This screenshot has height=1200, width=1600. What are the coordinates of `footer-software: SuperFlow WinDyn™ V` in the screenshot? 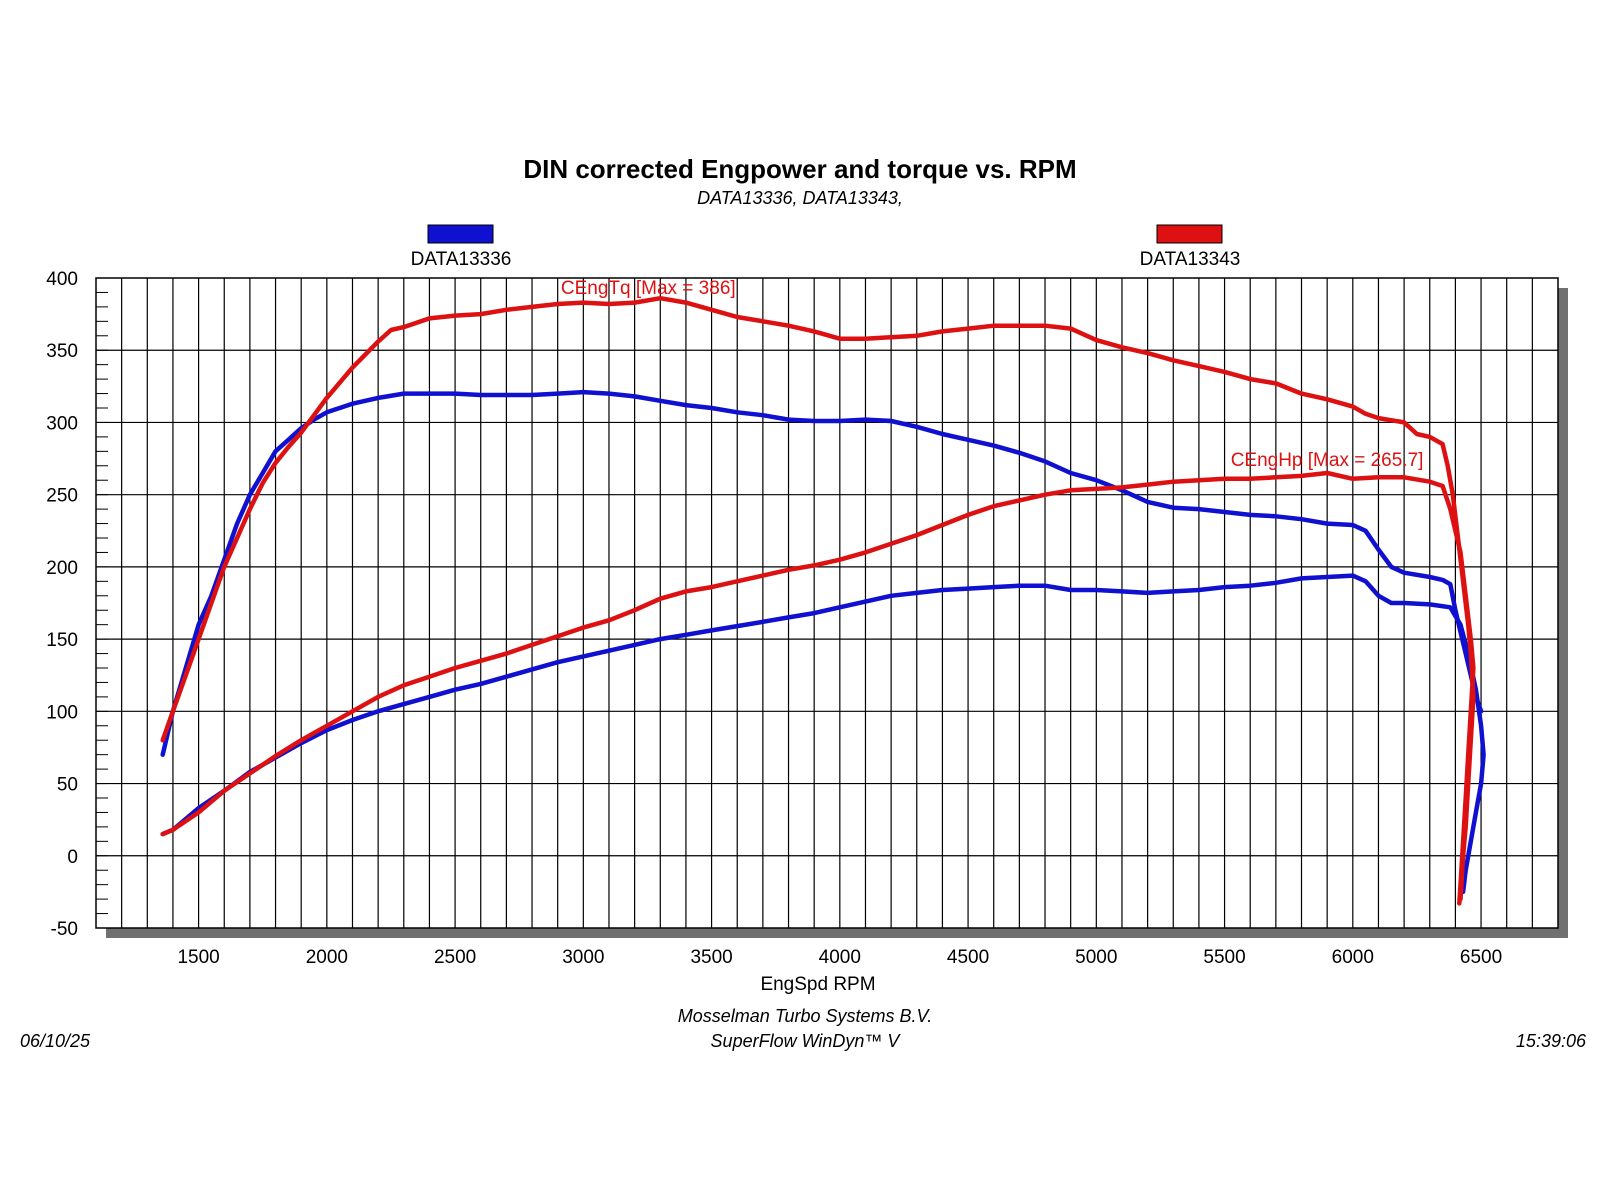 It's located at (806, 1041).